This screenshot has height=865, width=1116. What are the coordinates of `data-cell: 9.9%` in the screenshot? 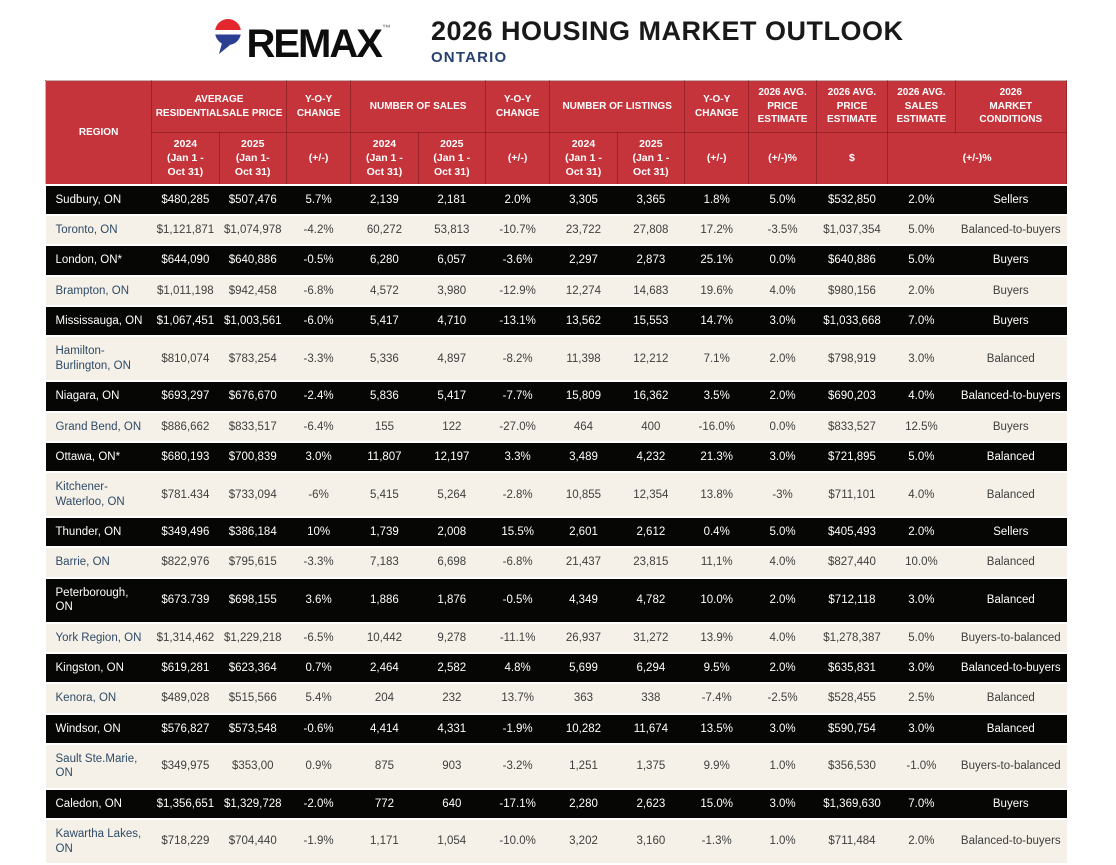 It's located at (716, 766).